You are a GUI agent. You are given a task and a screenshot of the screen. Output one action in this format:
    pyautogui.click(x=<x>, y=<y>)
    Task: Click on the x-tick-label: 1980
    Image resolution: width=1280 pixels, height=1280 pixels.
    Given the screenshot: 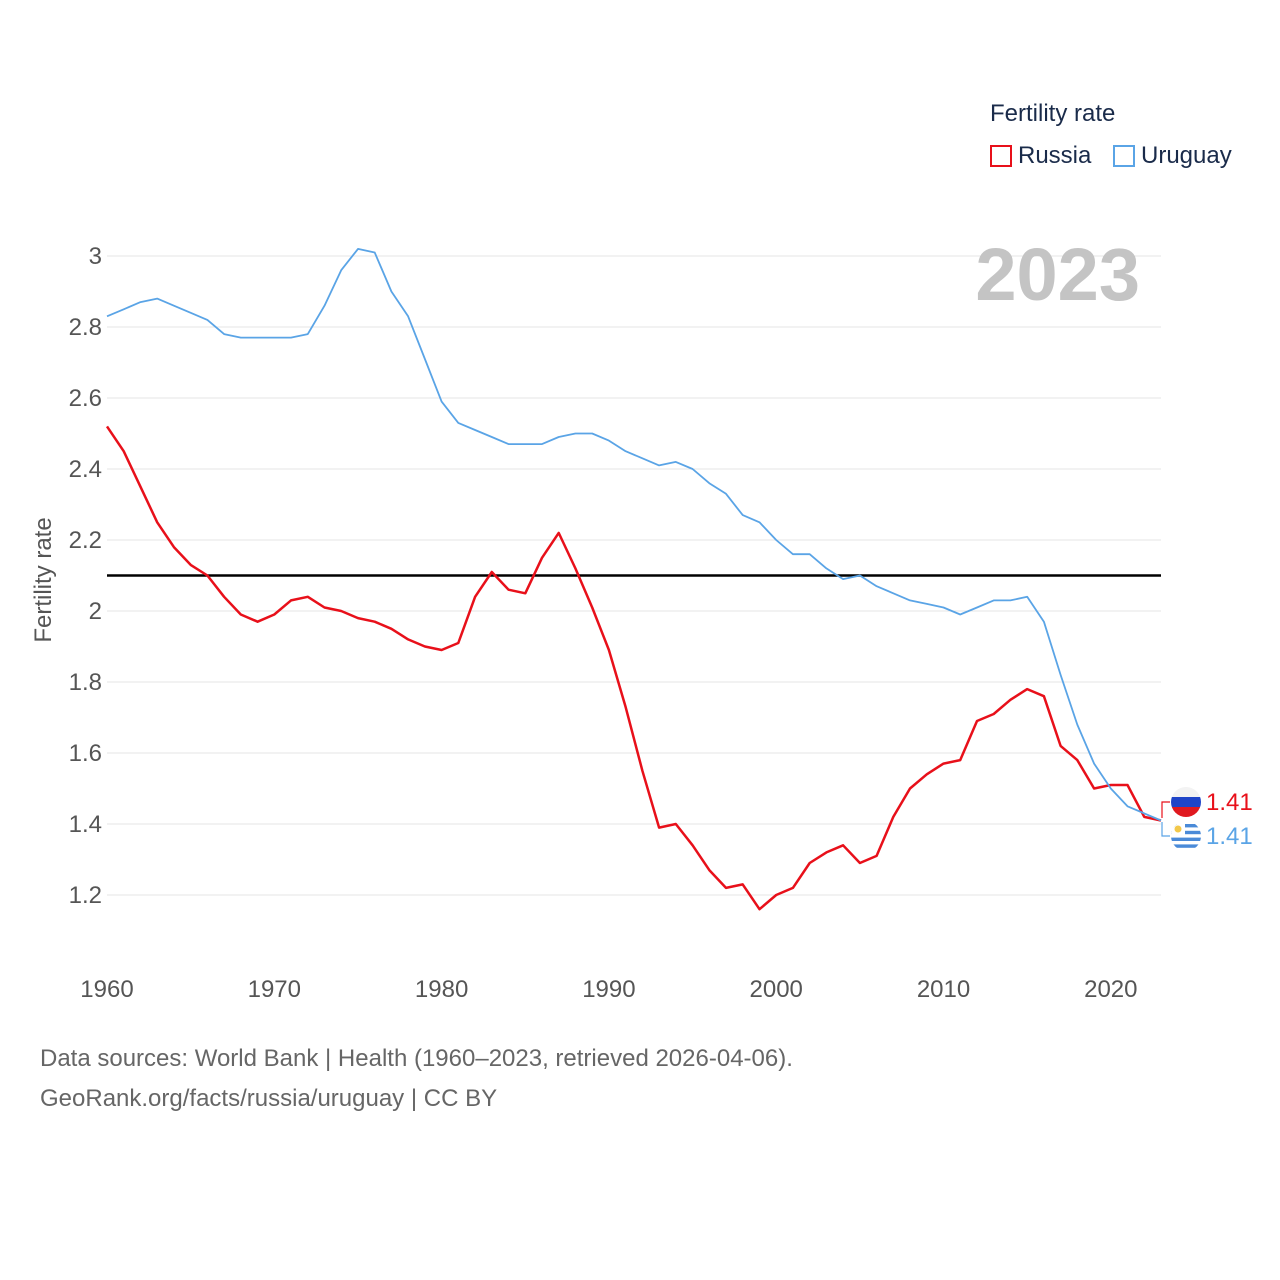 What is the action you would take?
    pyautogui.click(x=441, y=989)
    